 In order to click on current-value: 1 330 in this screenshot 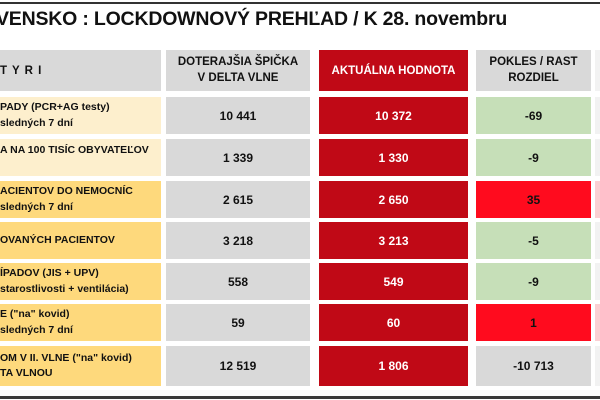, I will do `click(393, 157)`.